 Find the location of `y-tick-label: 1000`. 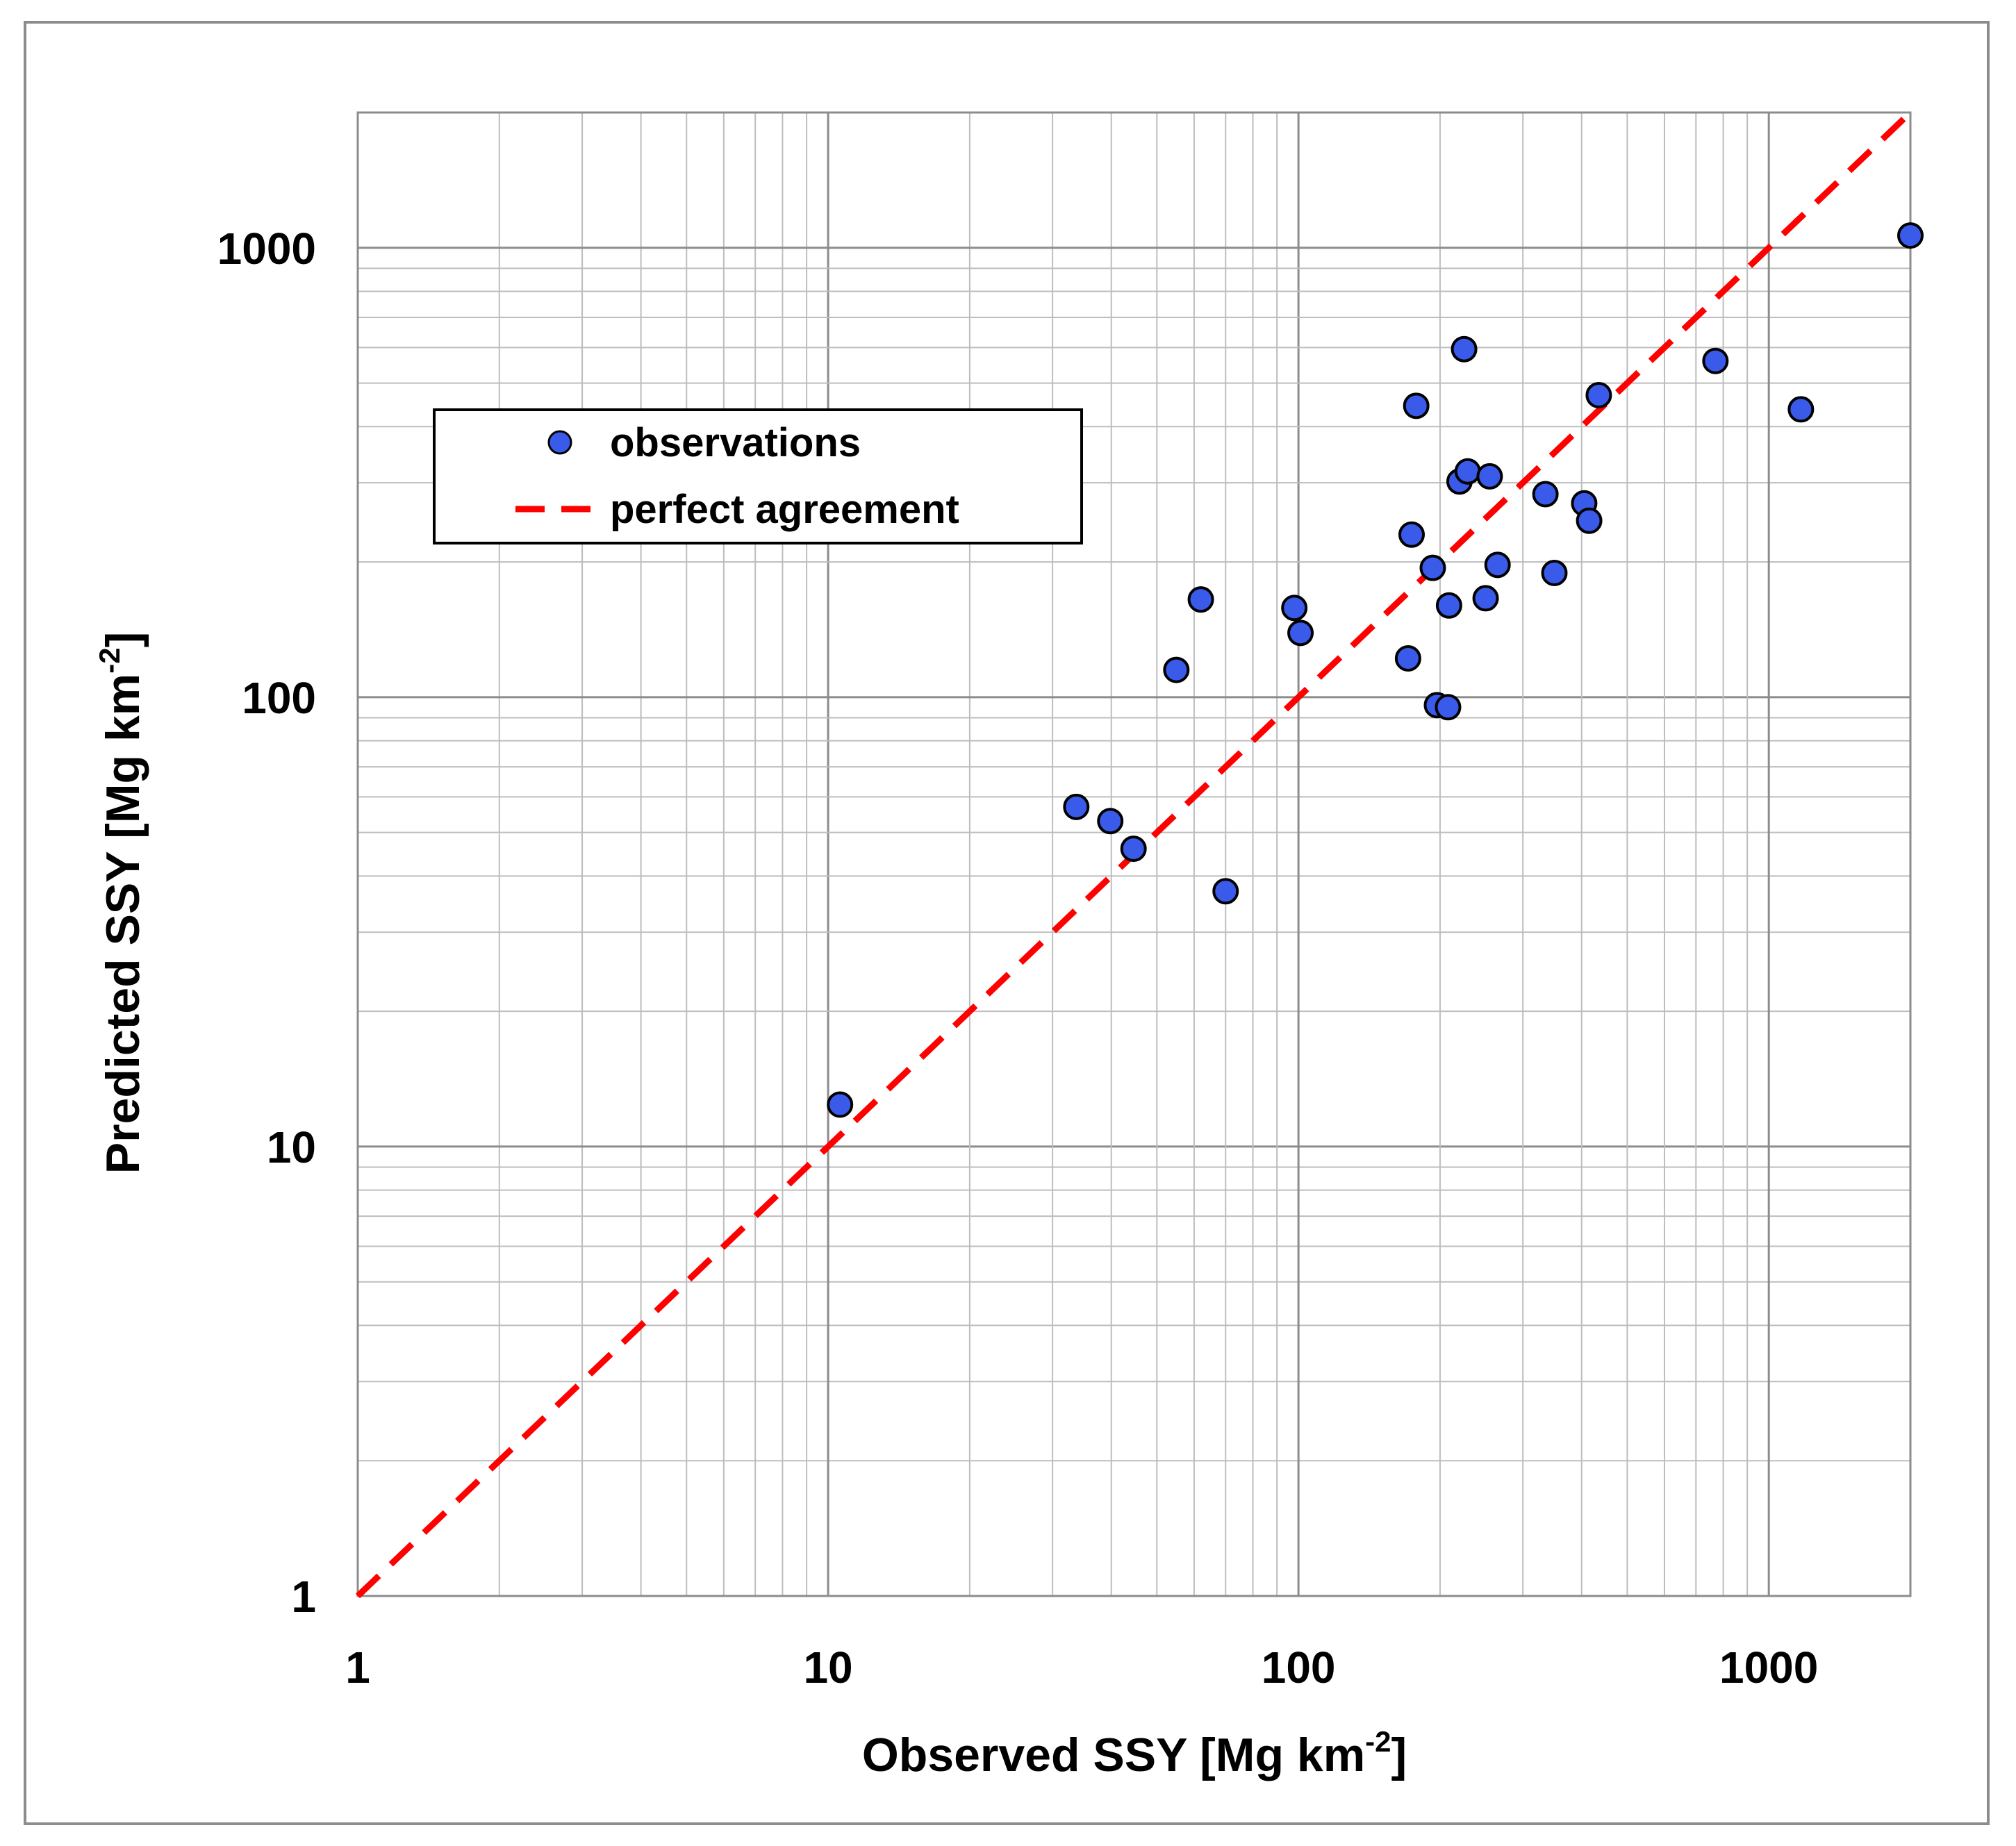

y-tick-label: 1000 is located at coordinates (266, 249).